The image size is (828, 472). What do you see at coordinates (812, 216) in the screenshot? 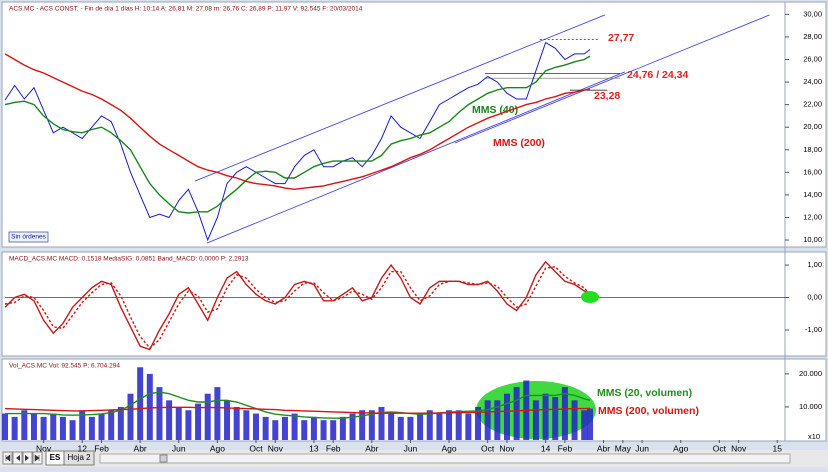
I see `y-tick-label: 12,00` at bounding box center [812, 216].